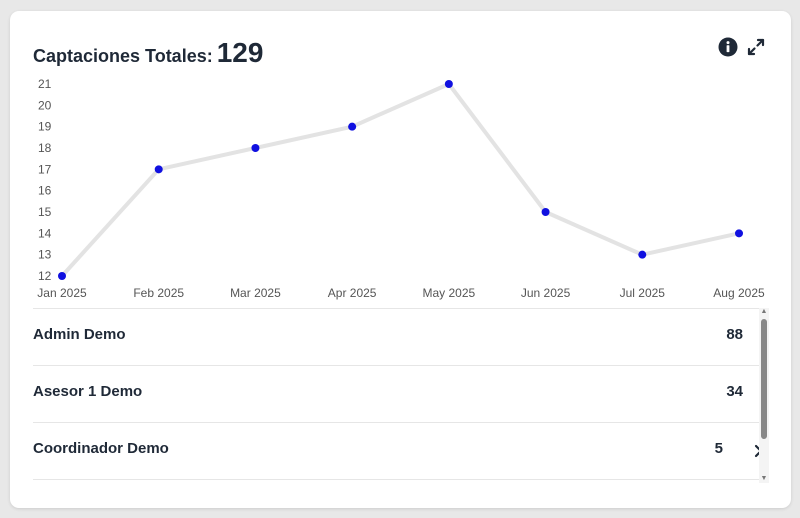  What do you see at coordinates (643, 293) in the screenshot?
I see `x-tick-label: Jul 2025` at bounding box center [643, 293].